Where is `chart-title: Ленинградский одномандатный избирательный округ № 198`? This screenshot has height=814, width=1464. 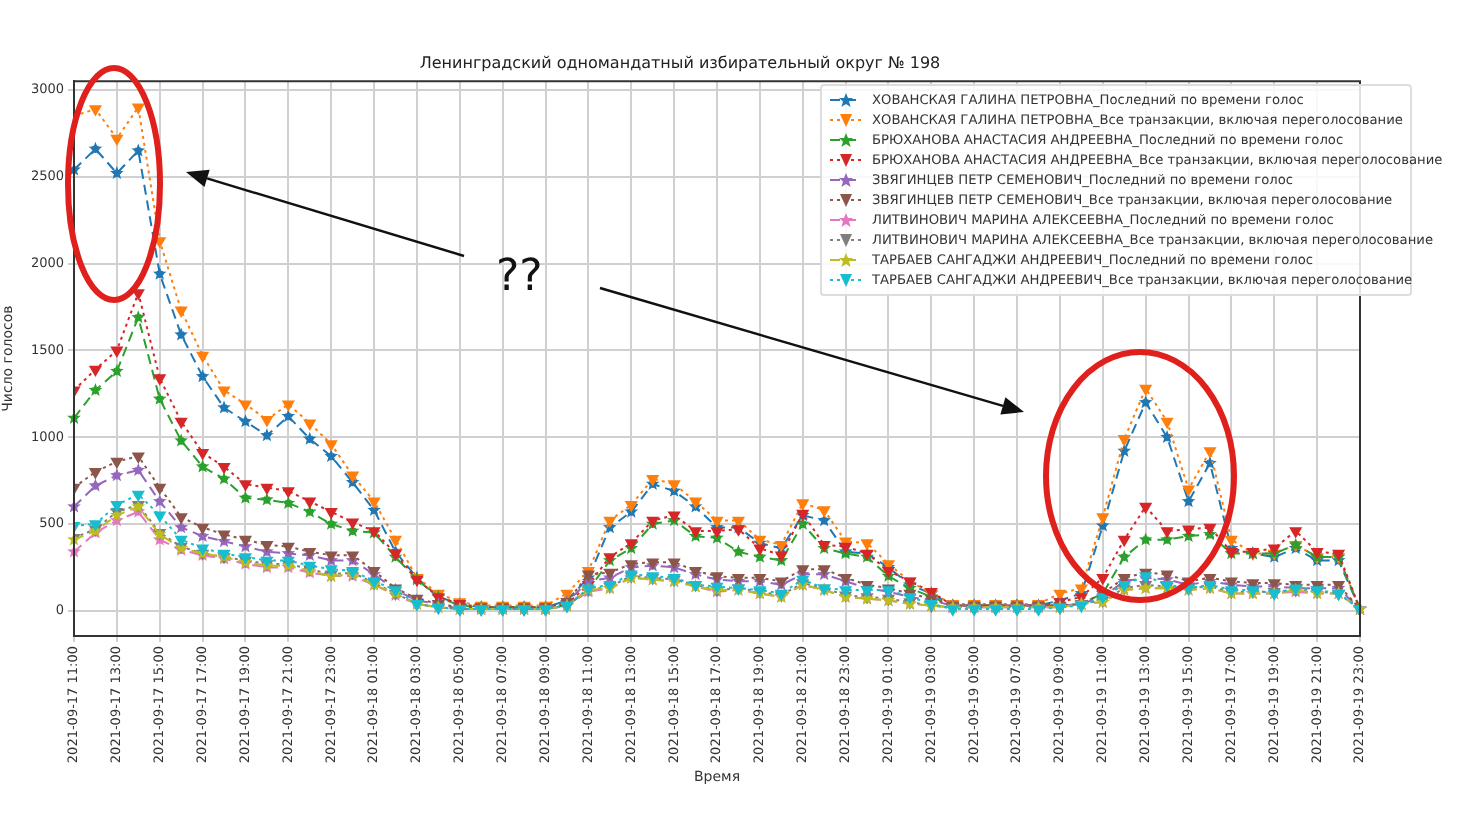 chart-title: Ленинградский одномандатный избирательный округ № 198 is located at coordinates (680, 62).